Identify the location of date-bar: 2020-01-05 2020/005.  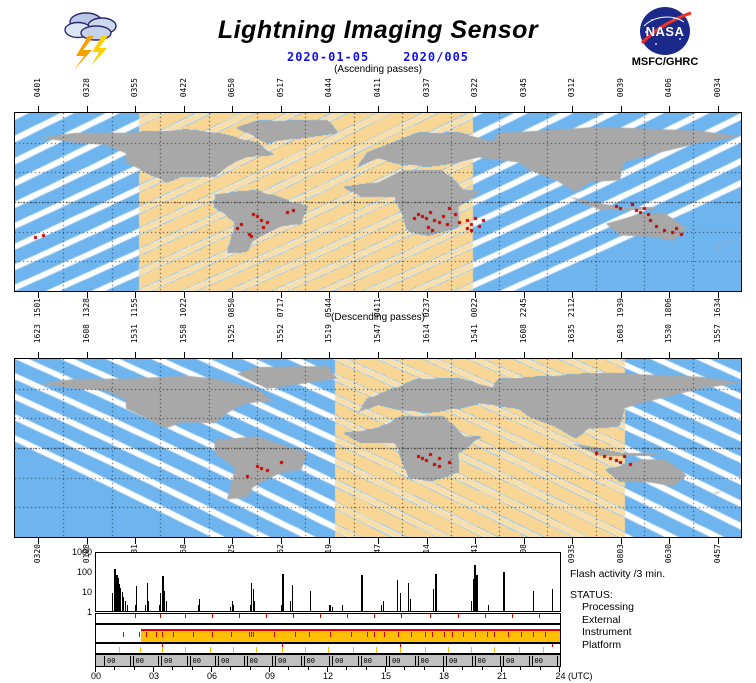
(378, 57).